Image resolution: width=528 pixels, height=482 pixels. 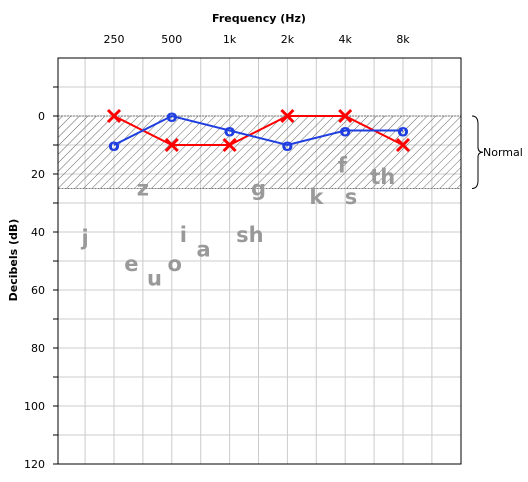 What do you see at coordinates (288, 39) in the screenshot?
I see `x-tick-label: 2k` at bounding box center [288, 39].